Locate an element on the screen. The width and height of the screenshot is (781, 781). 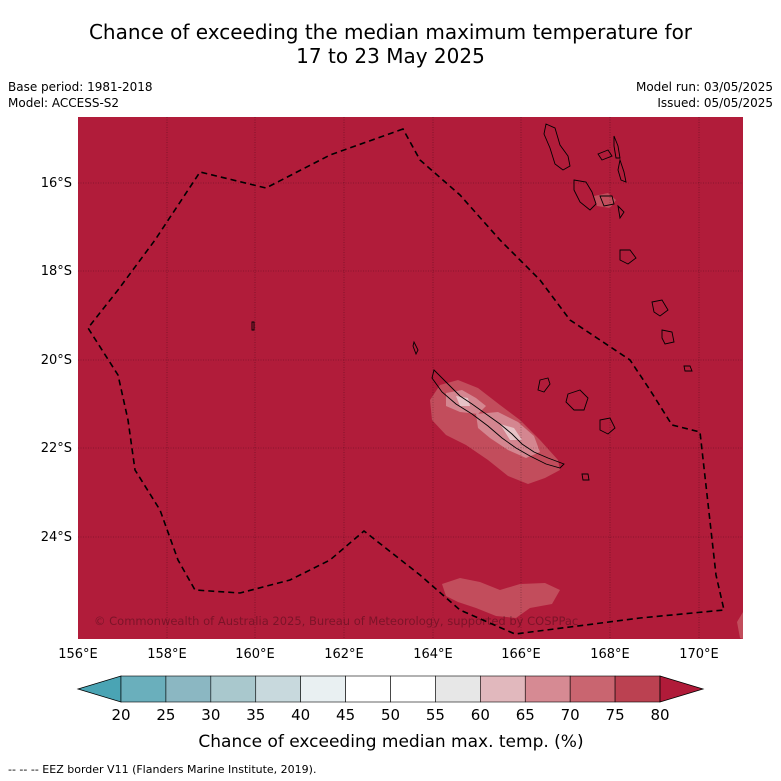
colorbar-tick-20: 20 is located at coordinates (120, 715).